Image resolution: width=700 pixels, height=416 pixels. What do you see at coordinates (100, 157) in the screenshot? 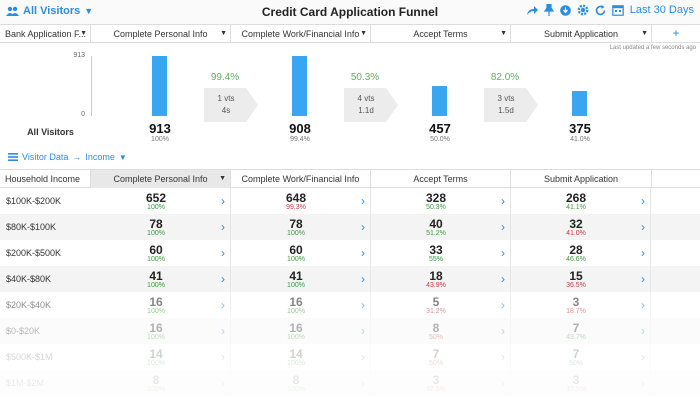
I see `breadcrumb-current: Income` at bounding box center [100, 157].